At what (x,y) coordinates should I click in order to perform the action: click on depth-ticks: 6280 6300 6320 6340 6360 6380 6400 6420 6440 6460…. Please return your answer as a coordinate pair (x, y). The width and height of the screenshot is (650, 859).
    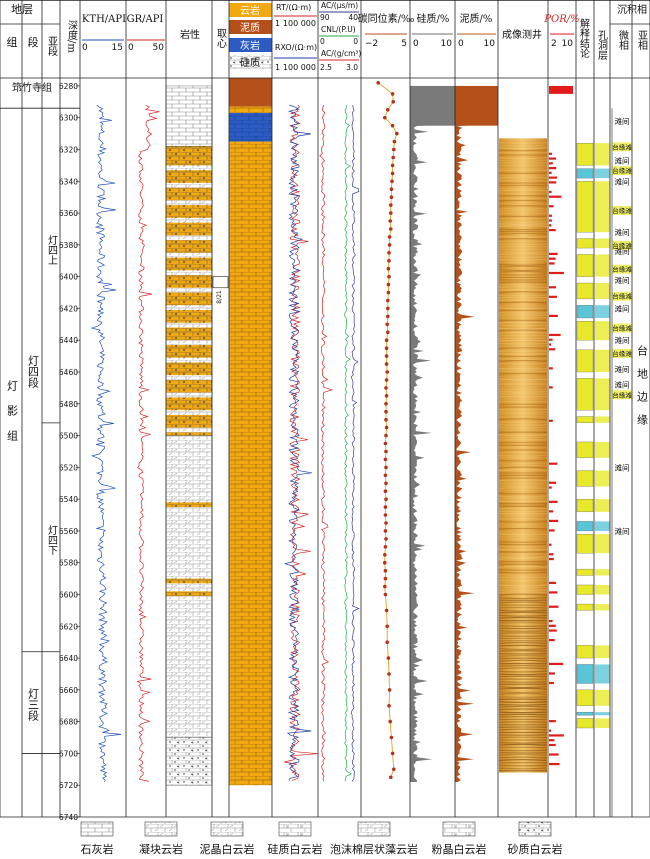
    Looking at the image, I should click on (69, 452).